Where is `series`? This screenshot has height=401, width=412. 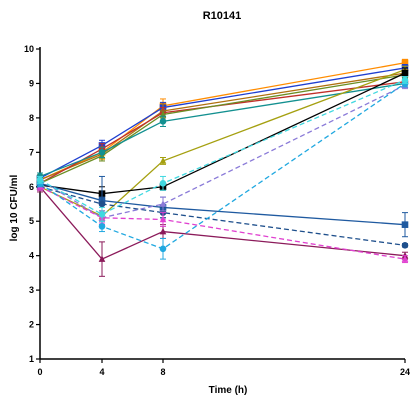
series is located at coordinates (222, 206).